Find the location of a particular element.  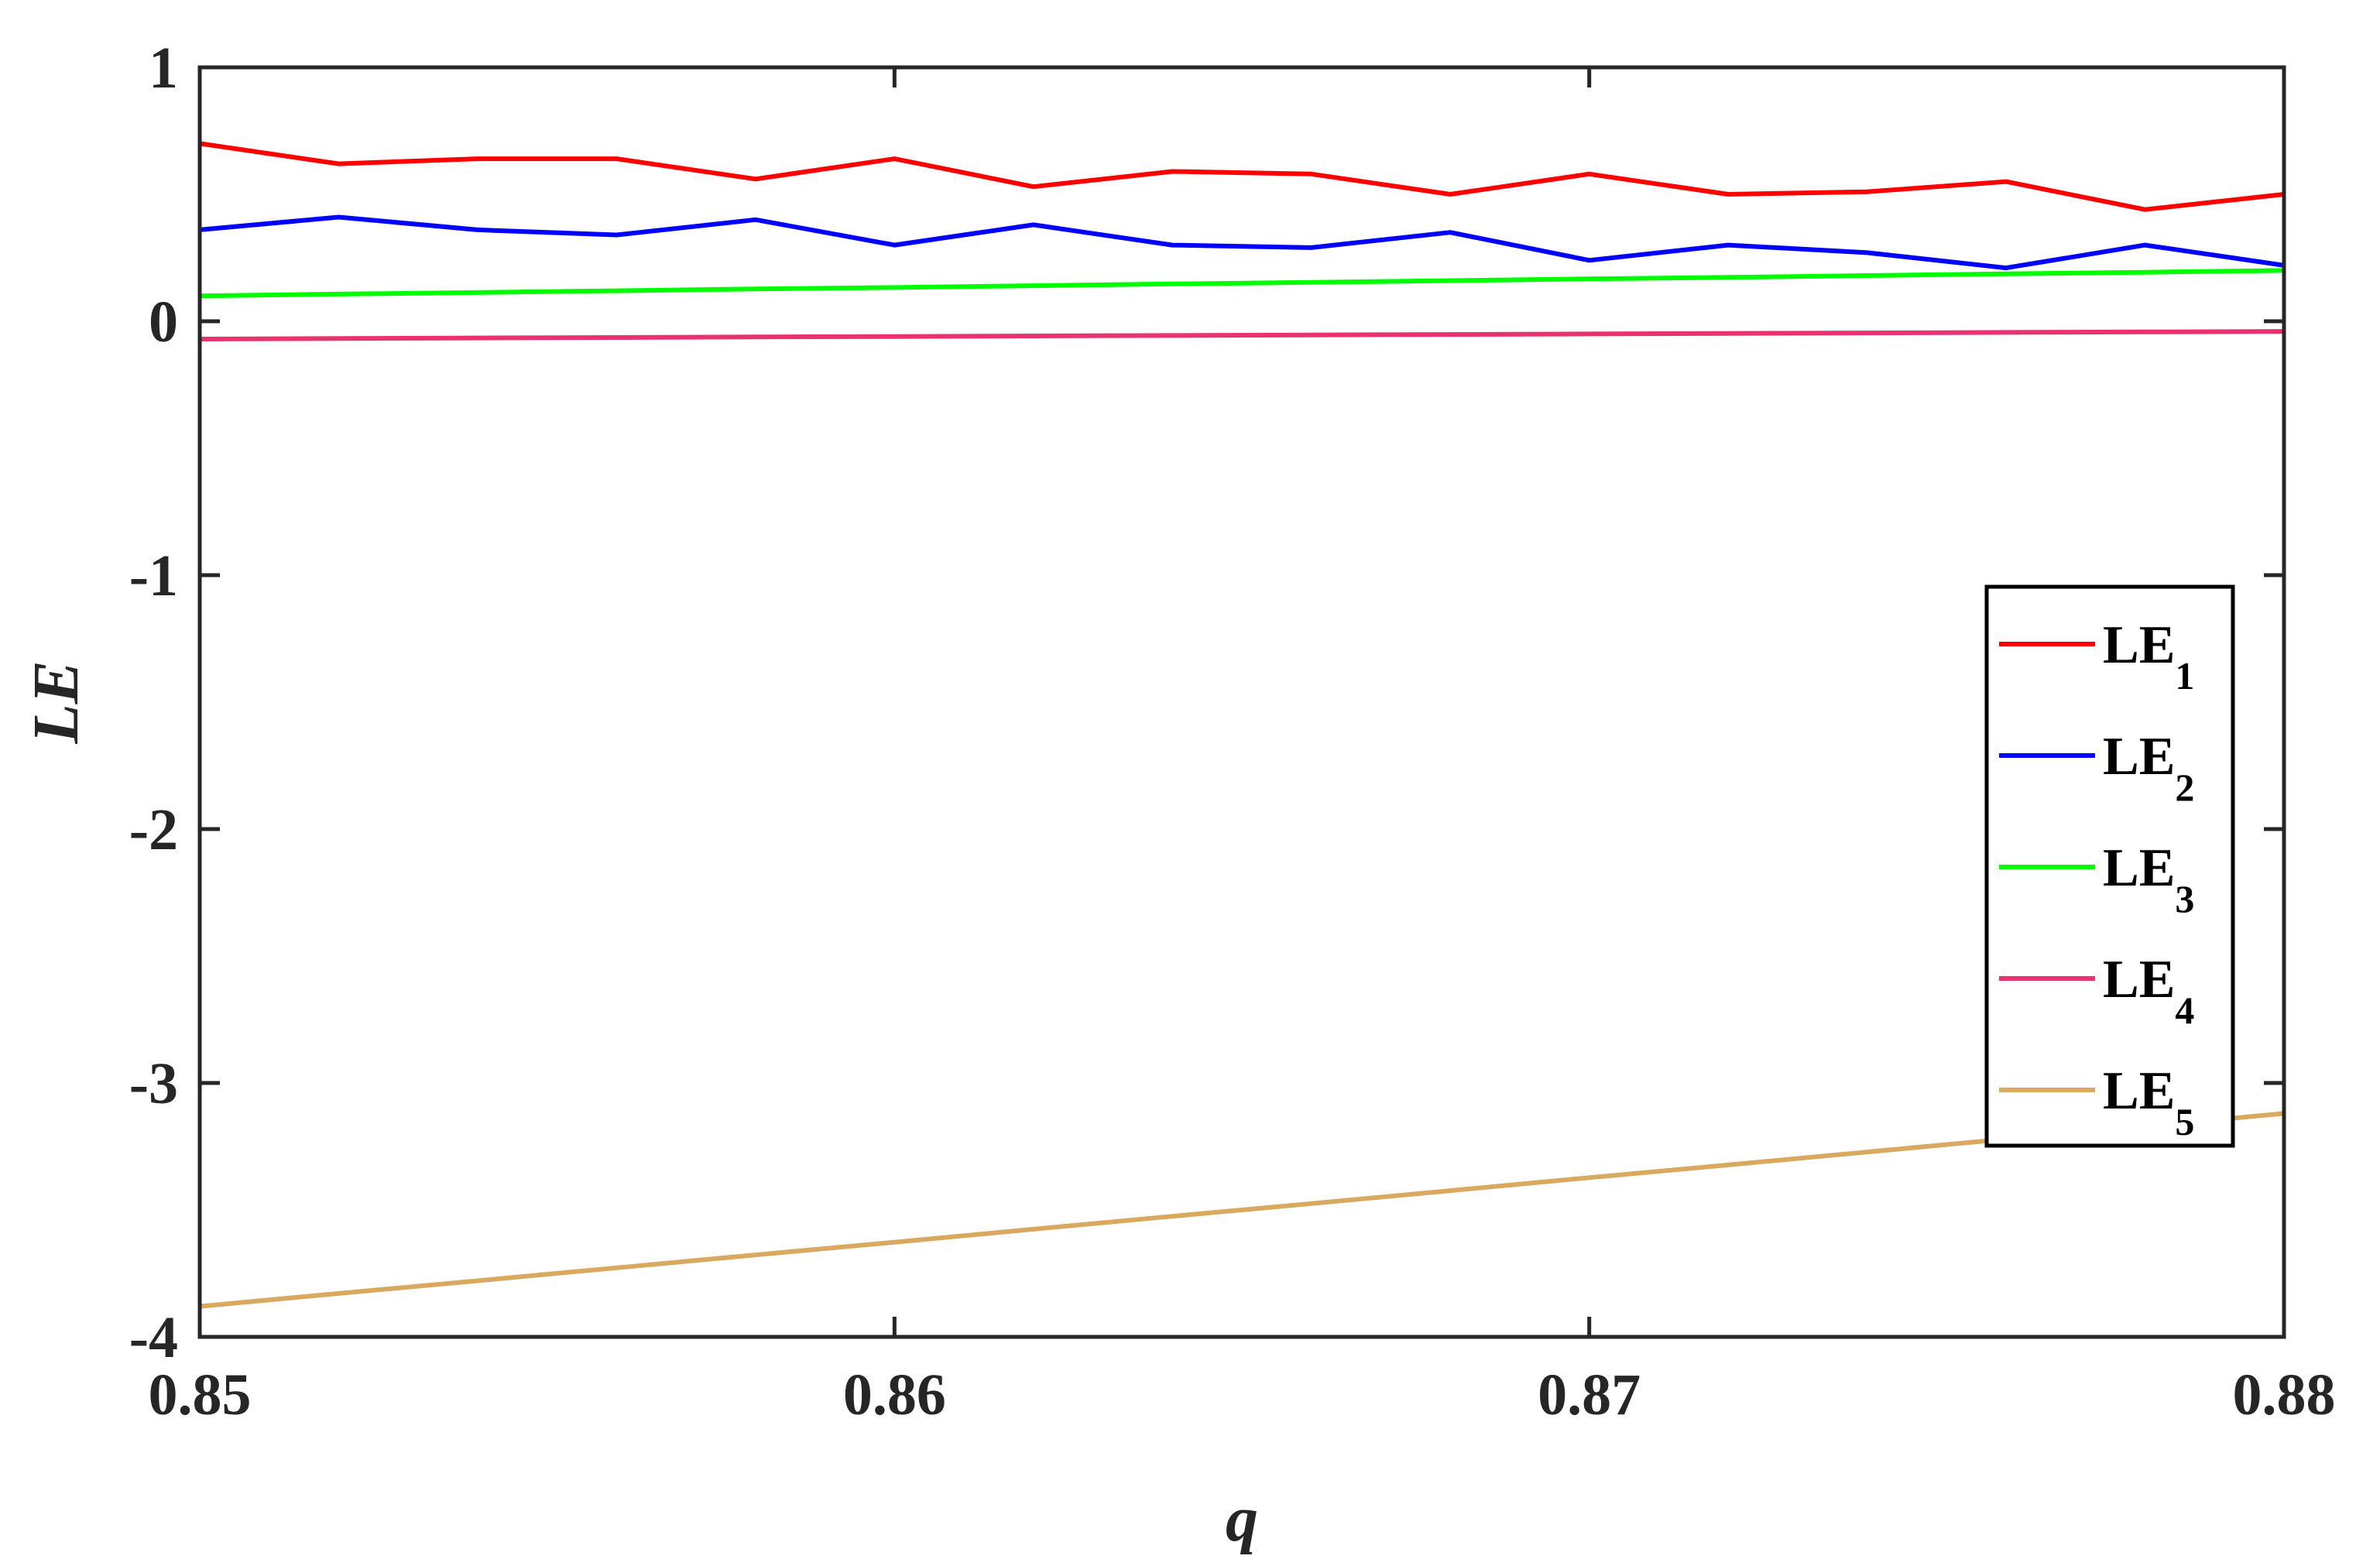

y-axis-title: LE is located at coordinates (56, 702).